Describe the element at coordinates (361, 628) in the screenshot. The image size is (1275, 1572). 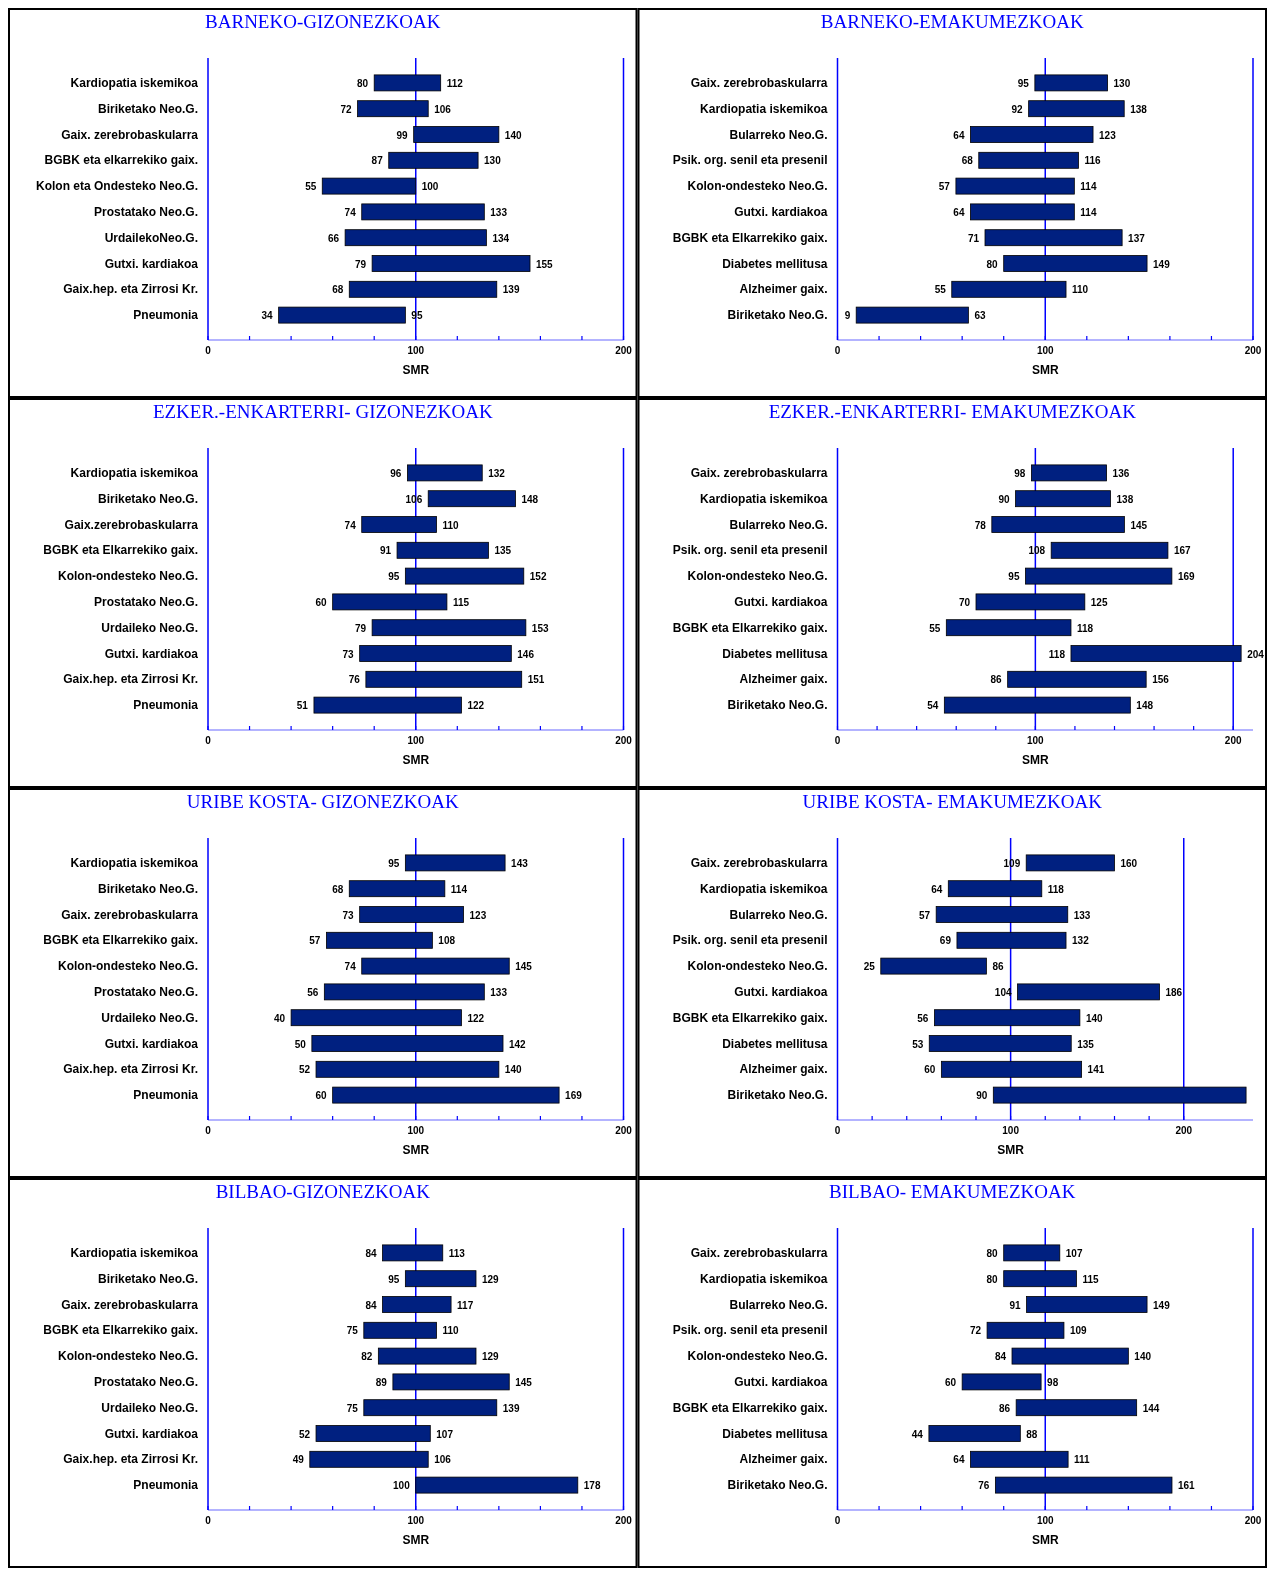
I see `annotation: 79` at that location.